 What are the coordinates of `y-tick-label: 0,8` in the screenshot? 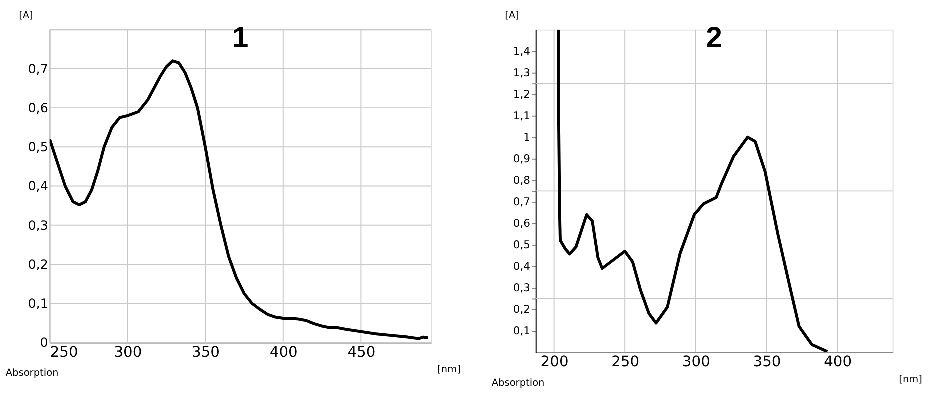 It's located at (522, 180).